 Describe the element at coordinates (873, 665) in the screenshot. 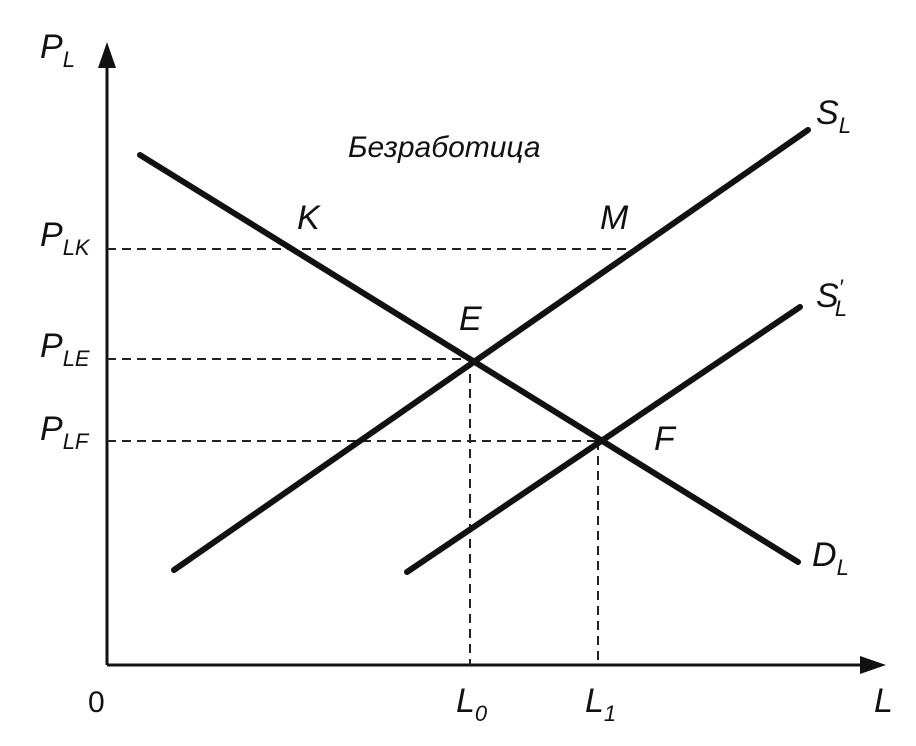

I see `x-axis-arrow-icon` at that location.